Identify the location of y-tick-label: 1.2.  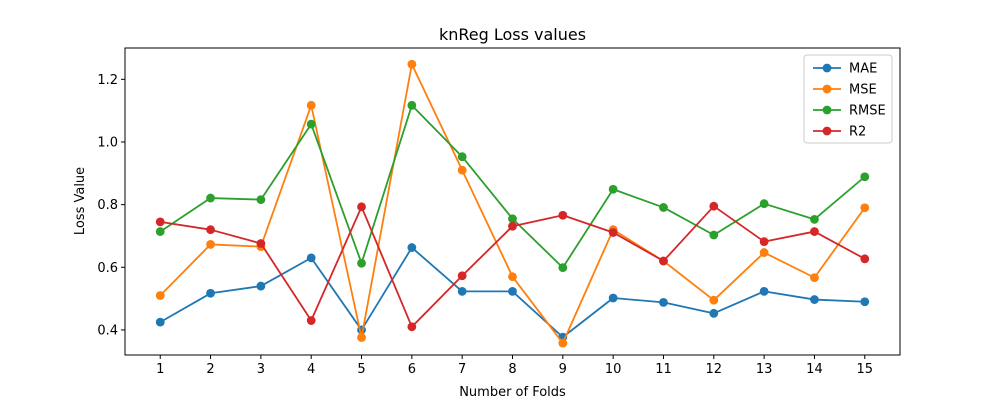
(107, 80).